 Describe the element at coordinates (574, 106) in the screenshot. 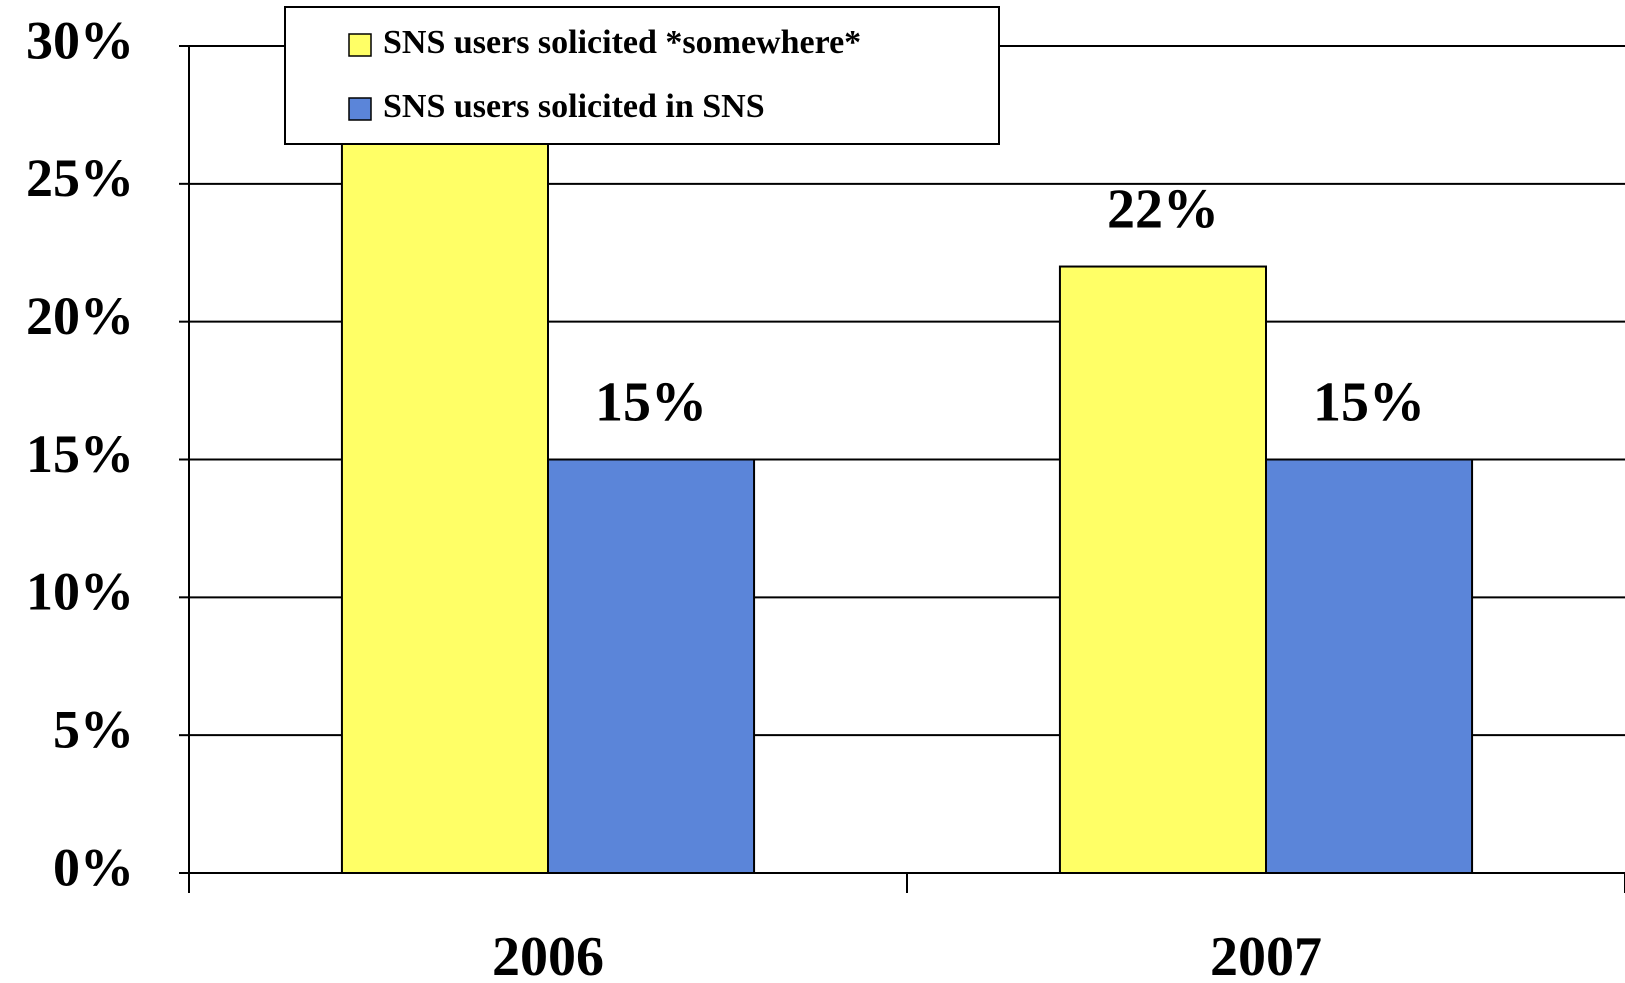

I see `legend-label: SNS users solicited in SNS` at that location.